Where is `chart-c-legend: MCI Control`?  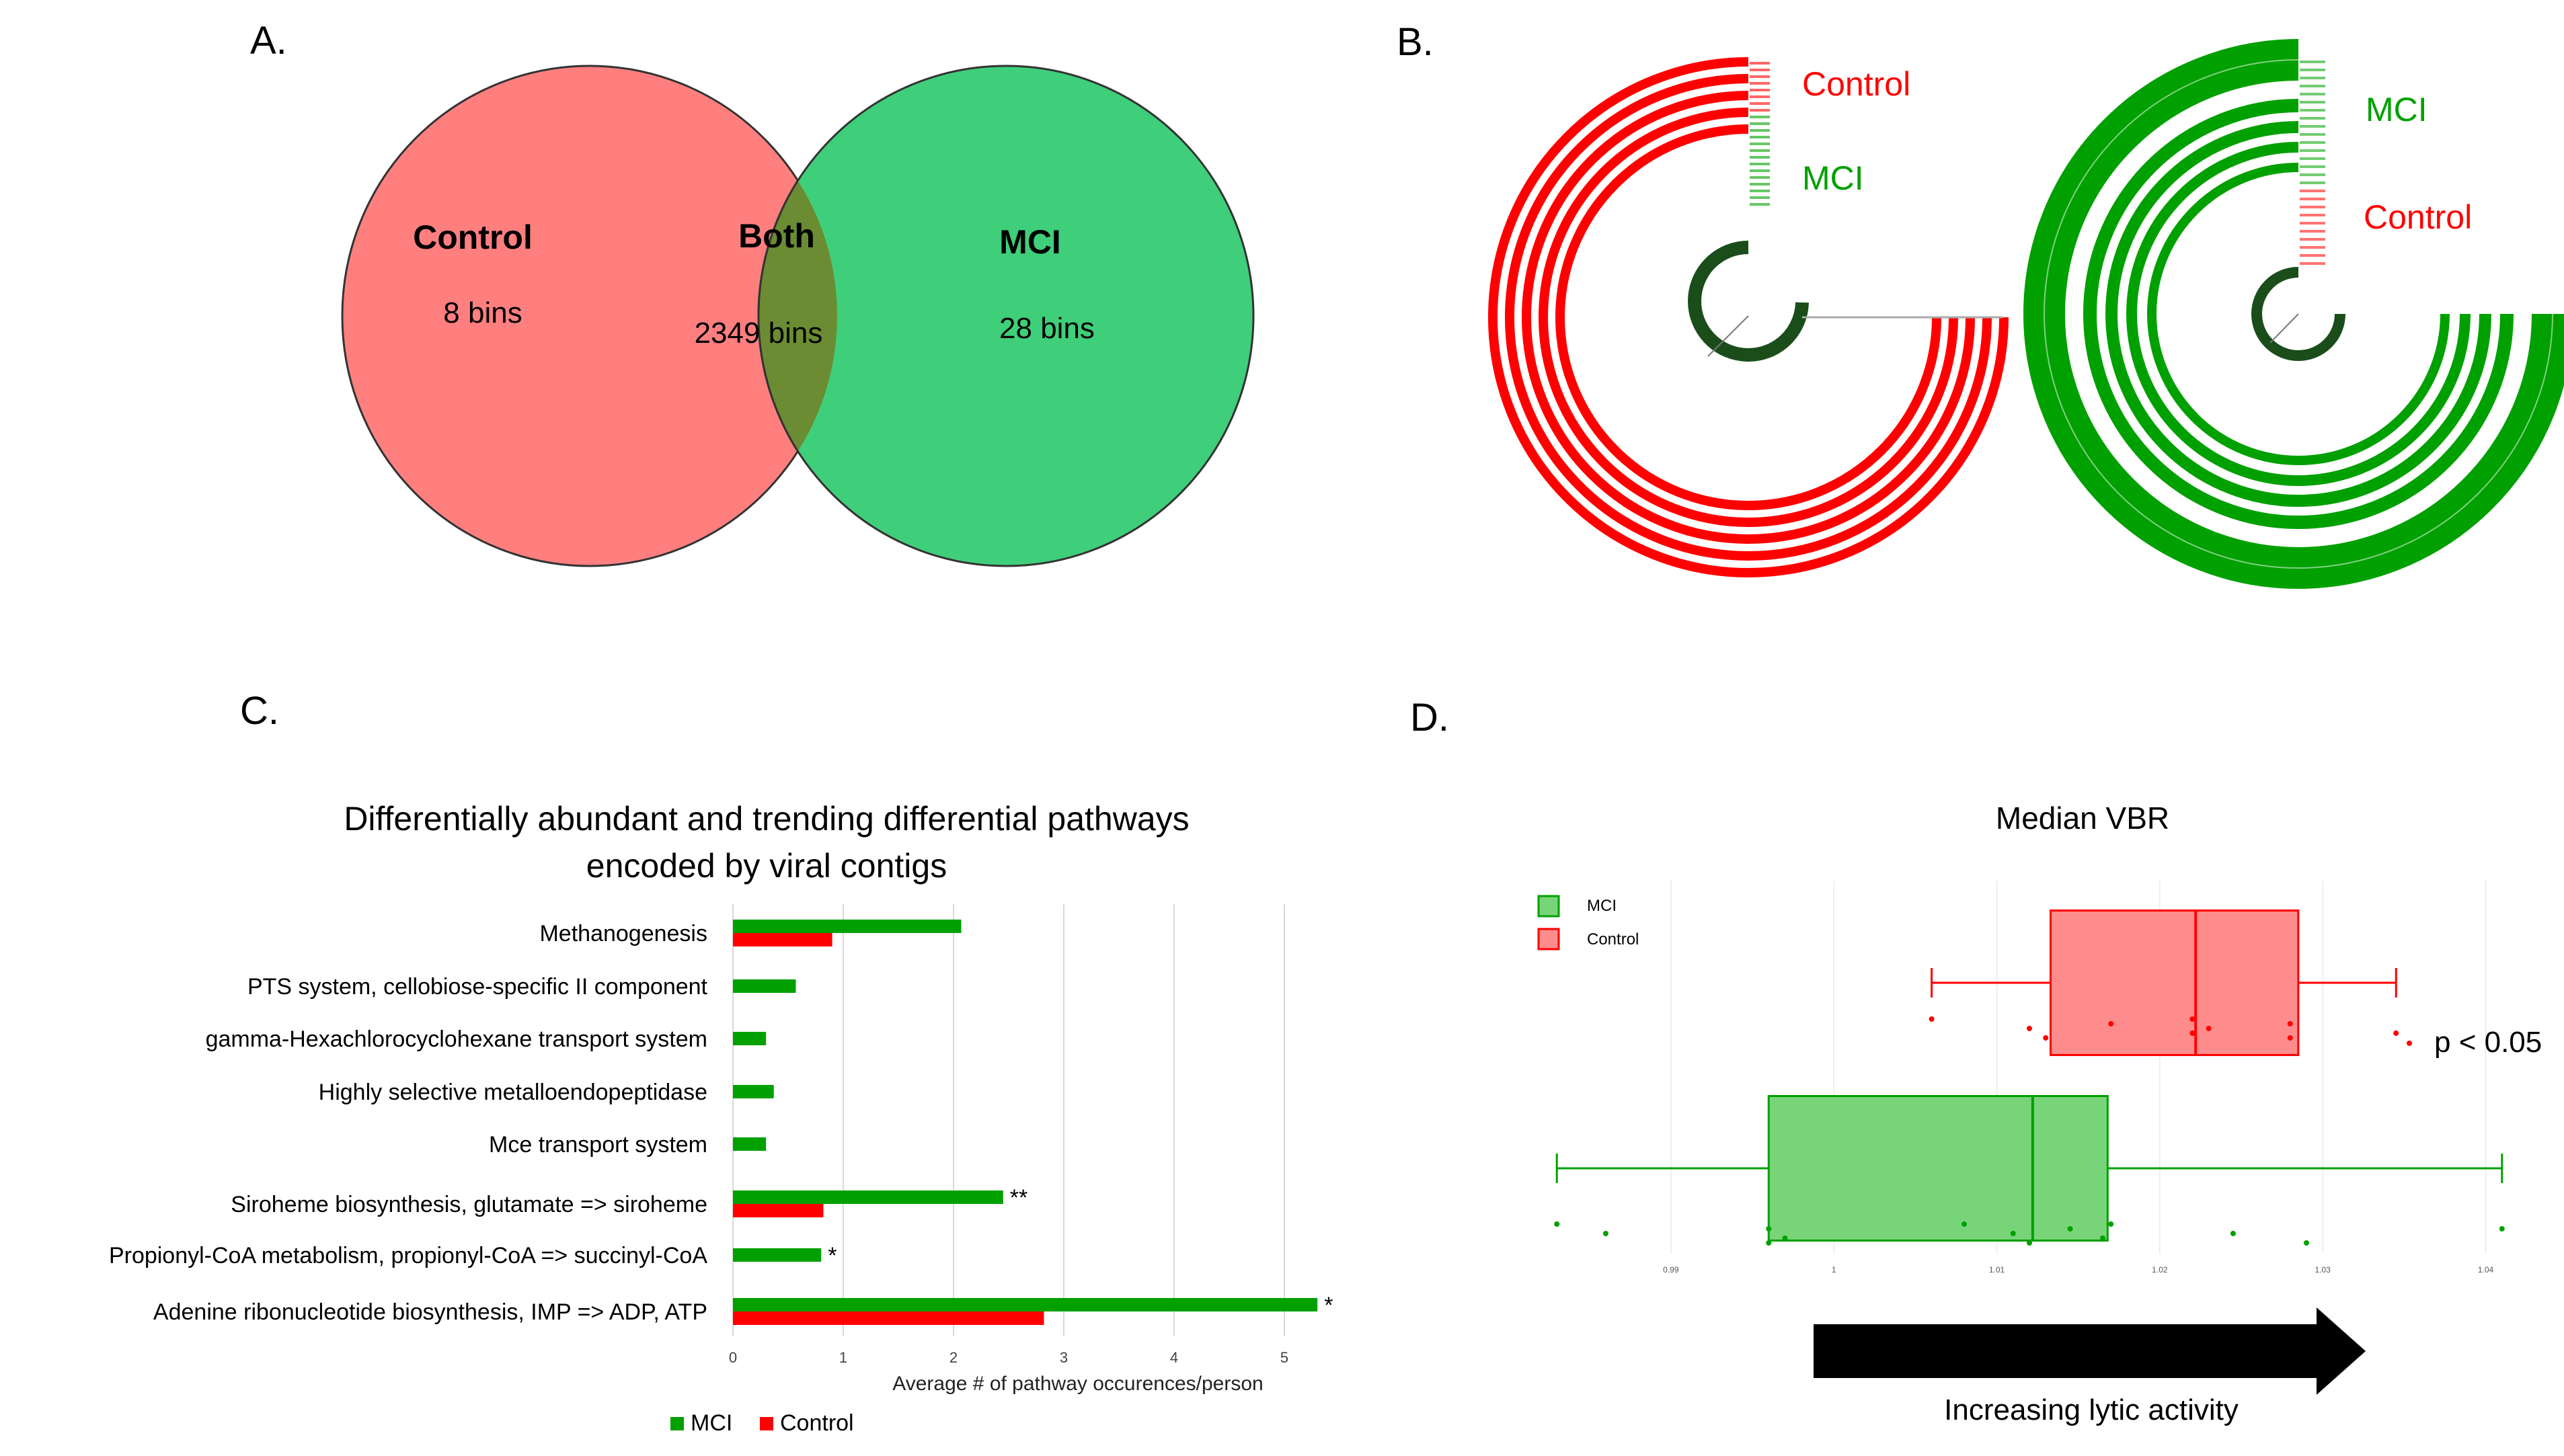
chart-c-legend: MCI Control is located at coordinates (762, 1423).